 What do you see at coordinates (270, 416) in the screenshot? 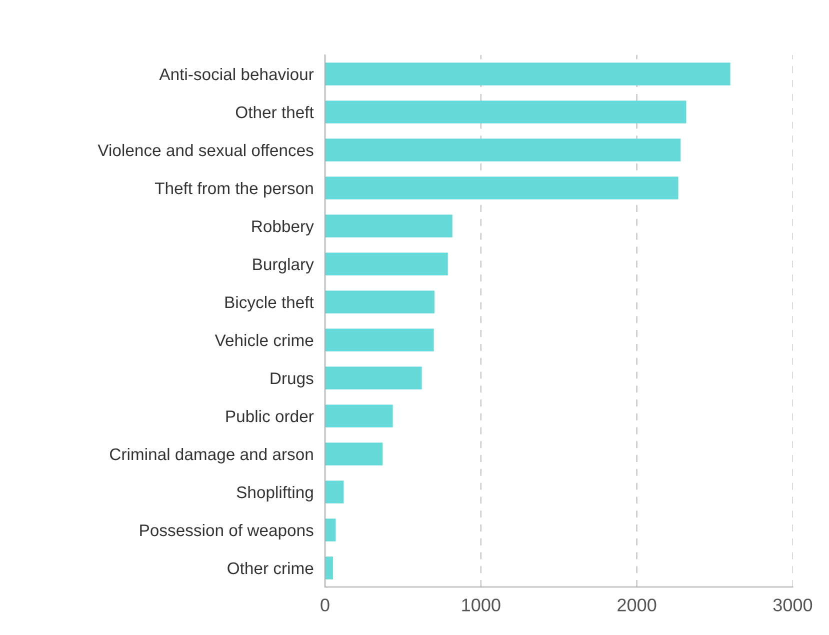
I see `y-tick-label: Public order` at bounding box center [270, 416].